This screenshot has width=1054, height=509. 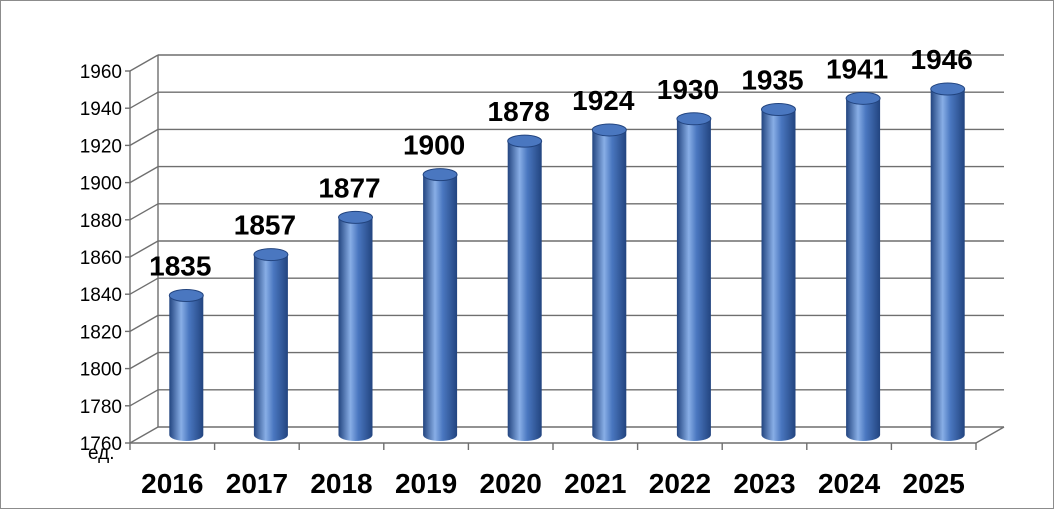 What do you see at coordinates (857, 68) in the screenshot?
I see `data-label: 1941` at bounding box center [857, 68].